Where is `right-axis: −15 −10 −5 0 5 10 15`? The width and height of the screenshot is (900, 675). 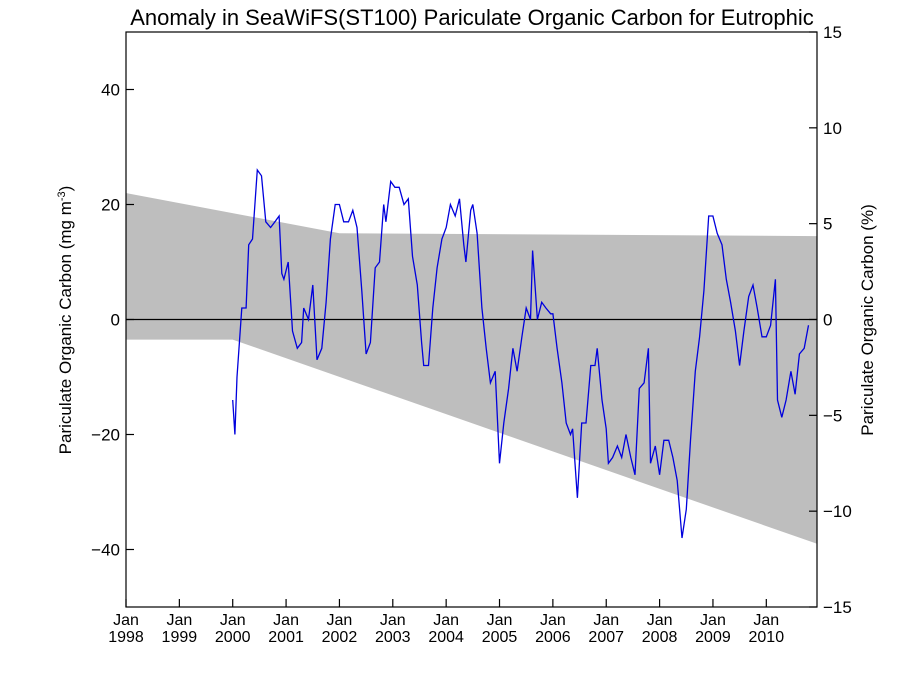 right-axis: −15 −10 −5 0 5 10 15 is located at coordinates (830, 320).